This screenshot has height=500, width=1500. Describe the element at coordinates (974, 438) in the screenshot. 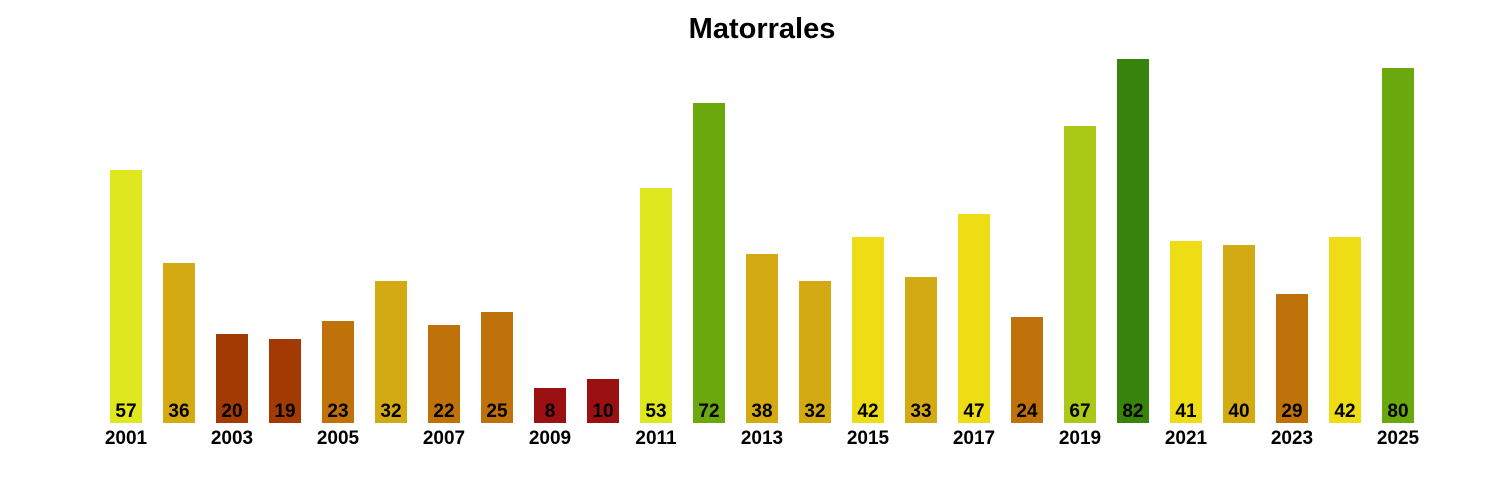

I see `x-tick-label-2017: 2017` at that location.